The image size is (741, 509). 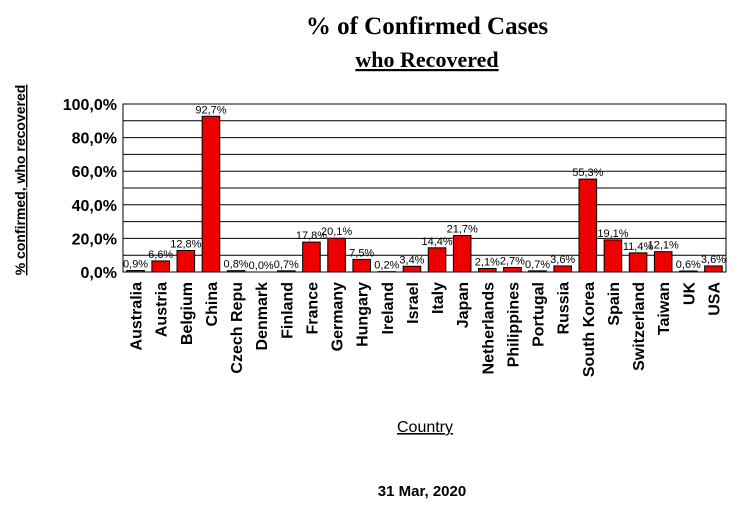 I want to click on data-label: 21,7%, so click(x=462, y=230).